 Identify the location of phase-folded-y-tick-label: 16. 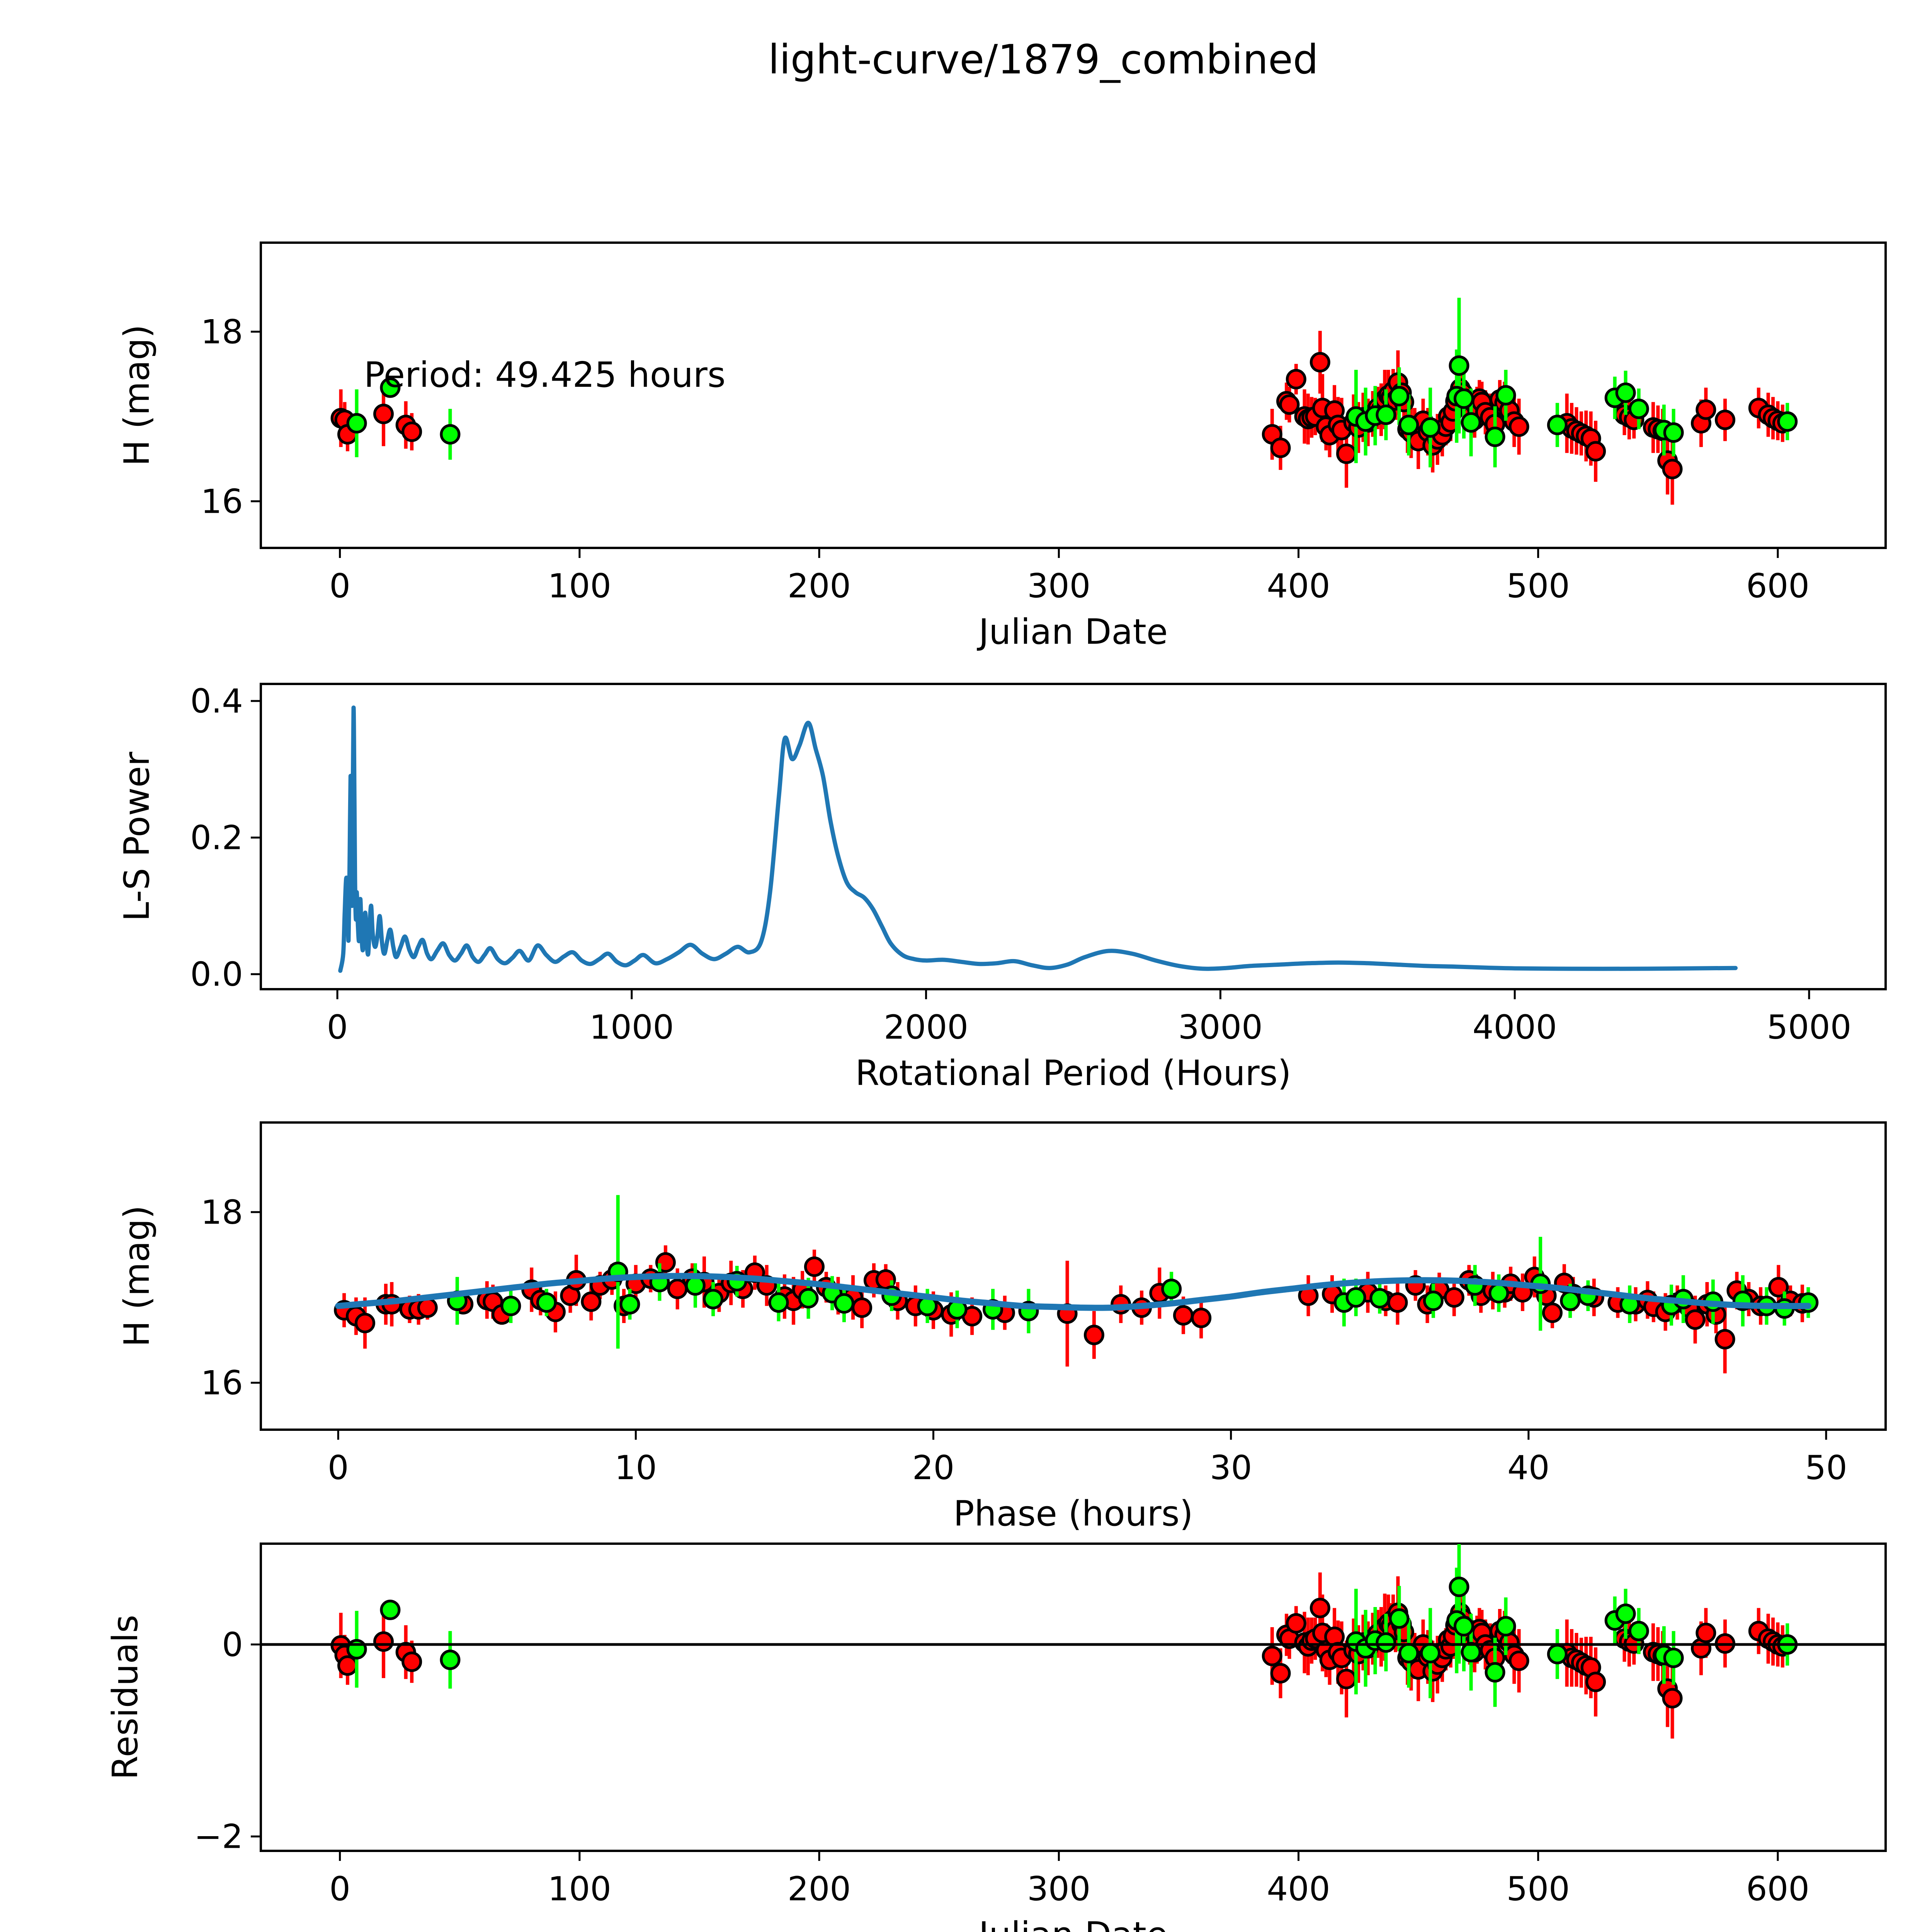
(222, 1383).